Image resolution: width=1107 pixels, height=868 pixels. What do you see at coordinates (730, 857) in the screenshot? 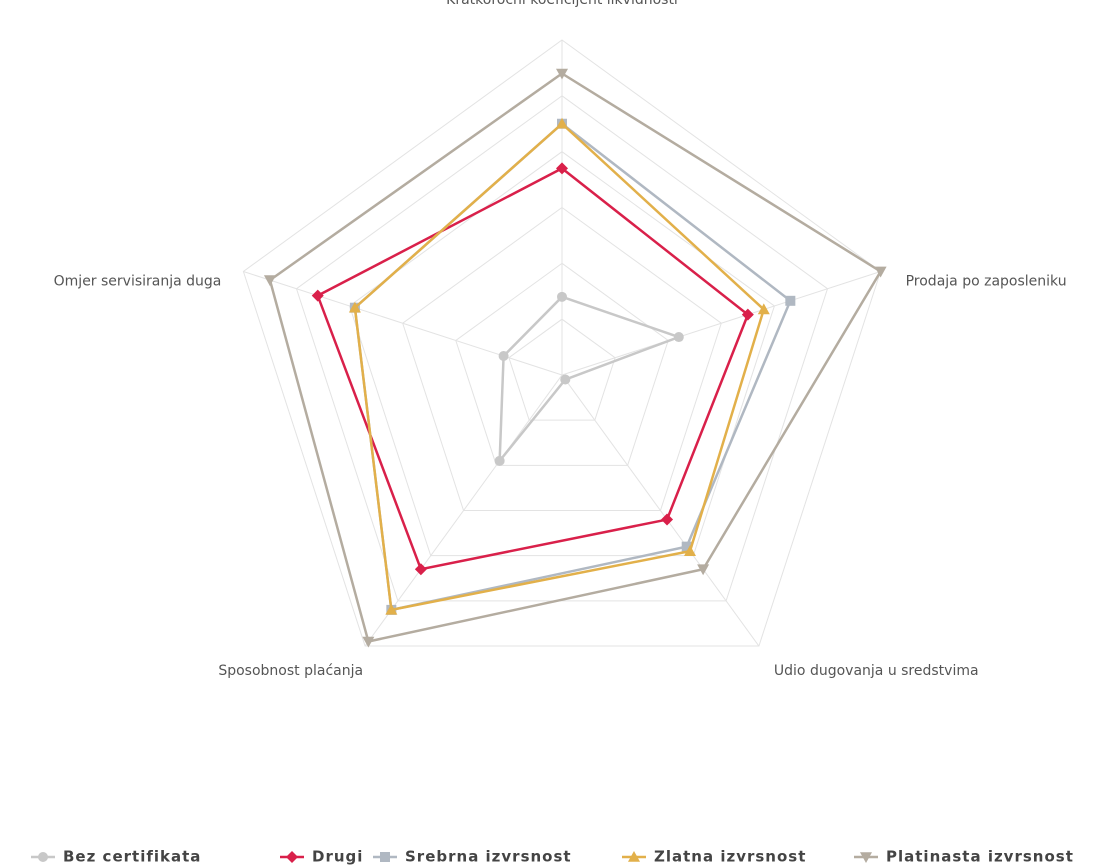
I see `legend-label: Zlatna izvrsnost` at bounding box center [730, 857].